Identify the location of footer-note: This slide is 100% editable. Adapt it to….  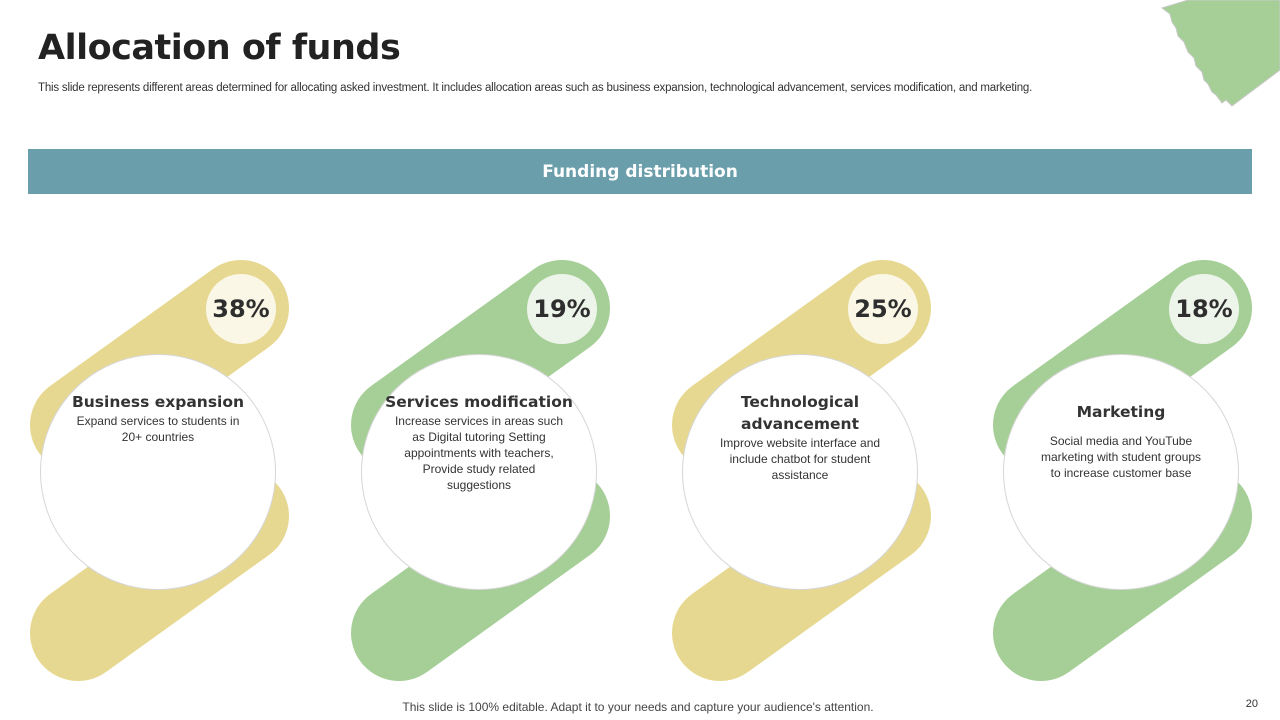
(638, 707).